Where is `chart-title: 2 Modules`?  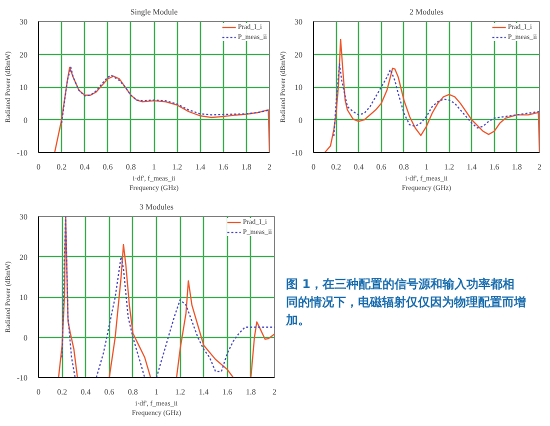
chart-title: 2 Modules is located at coordinates (427, 12).